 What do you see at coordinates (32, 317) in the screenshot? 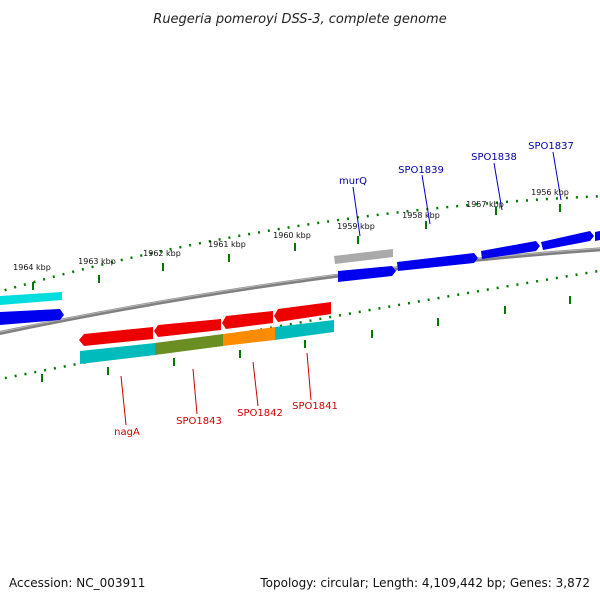
I see `gene-offscreen-left` at bounding box center [32, 317].